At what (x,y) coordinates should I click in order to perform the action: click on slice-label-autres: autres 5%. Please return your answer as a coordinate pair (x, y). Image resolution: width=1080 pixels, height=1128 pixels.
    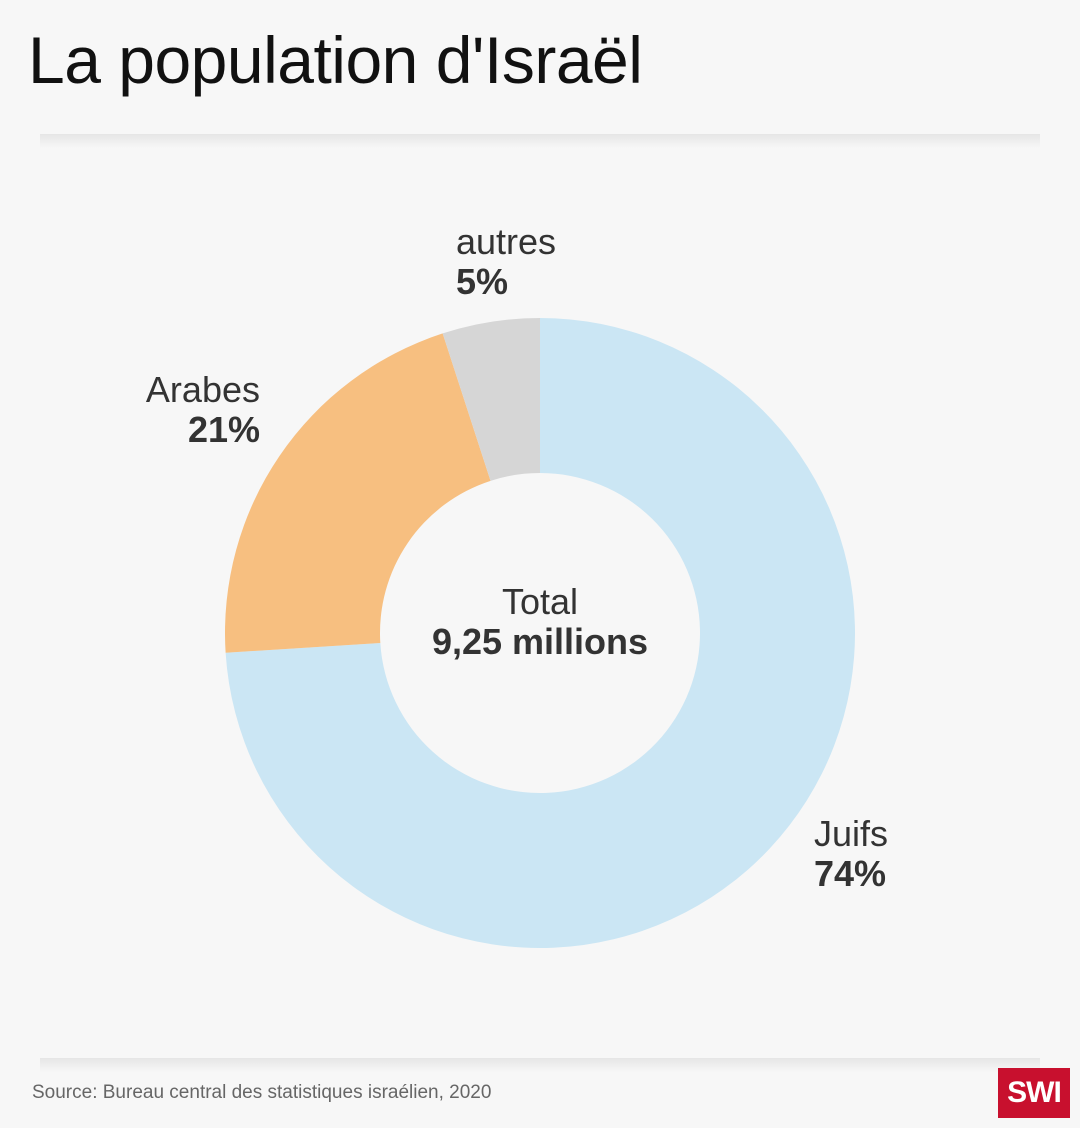
    Looking at the image, I should click on (506, 262).